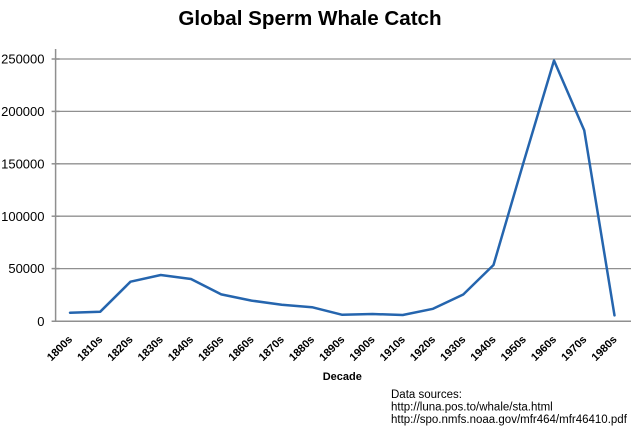  I want to click on svg-text:http://luna.pos.to/whale/sta.h: http://luna.pos.to/whale/sta.html, so click(472, 408).